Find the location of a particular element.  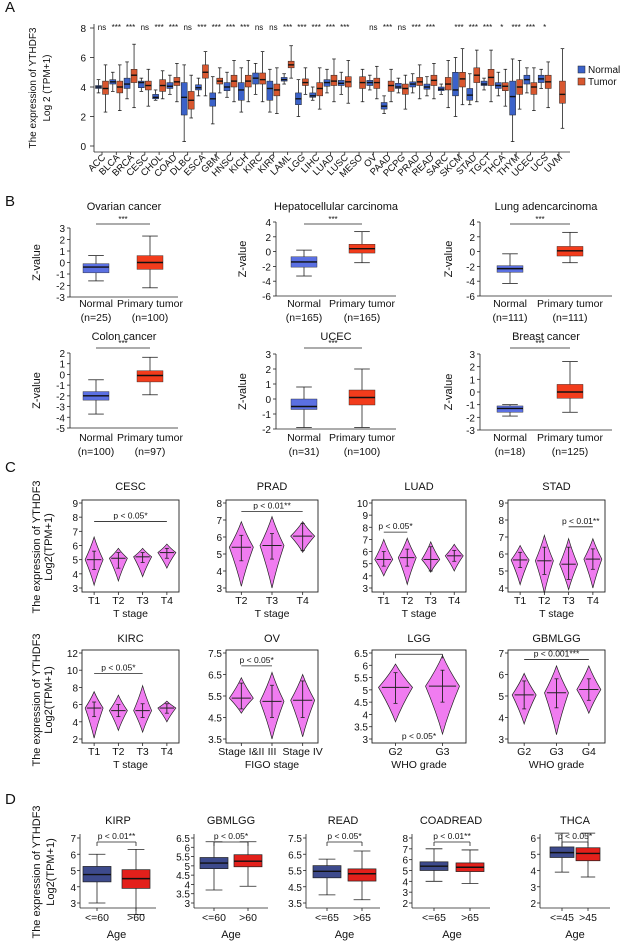

x-tick-label: <=45 is located at coordinates (562, 918).